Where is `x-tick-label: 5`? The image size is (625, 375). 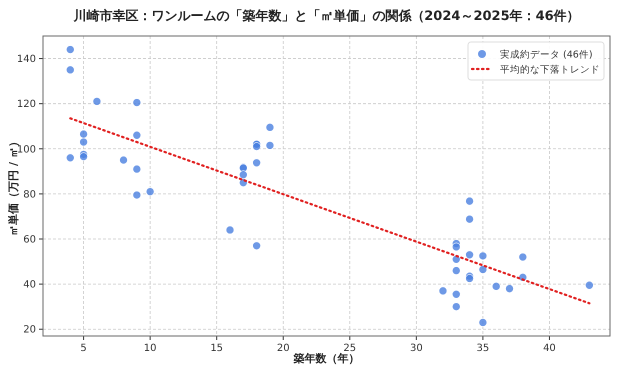
x-tick-label: 5 is located at coordinates (83, 348).